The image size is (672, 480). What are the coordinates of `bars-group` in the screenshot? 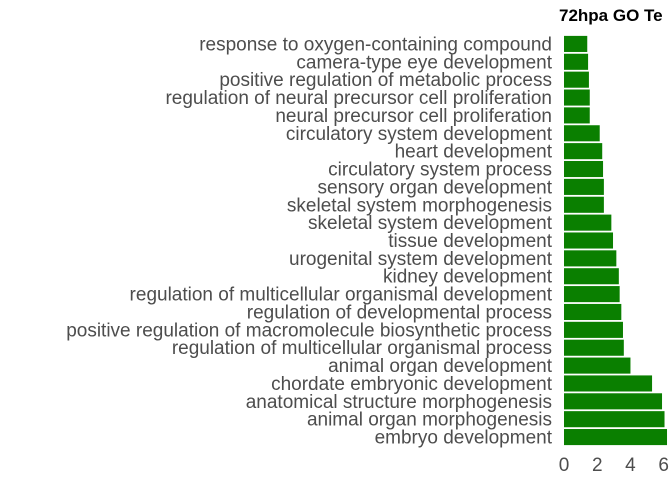 It's located at (616, 240).